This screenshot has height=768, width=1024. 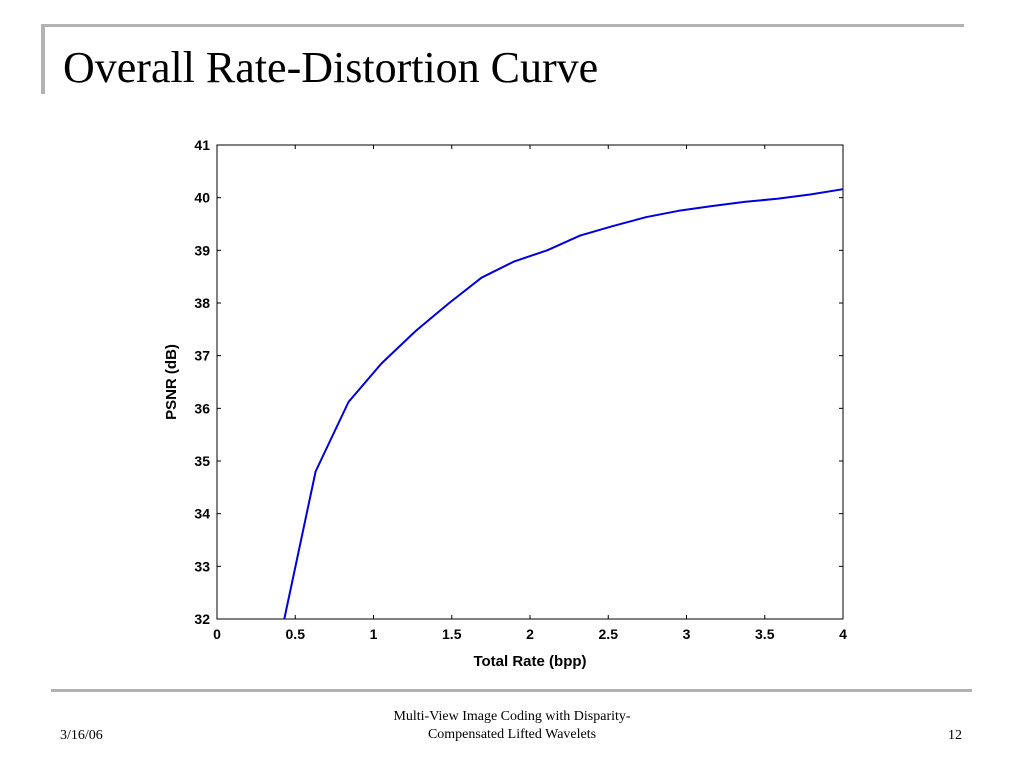 I want to click on slide-frame-top, so click(x=503, y=25).